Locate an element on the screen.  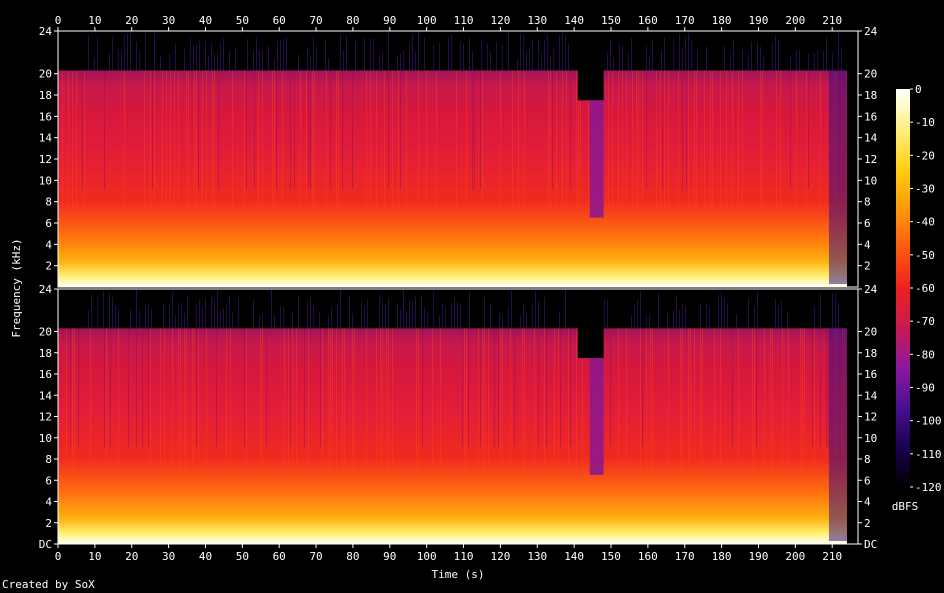
colorbar-tick-label: -120 is located at coordinates (928, 487).